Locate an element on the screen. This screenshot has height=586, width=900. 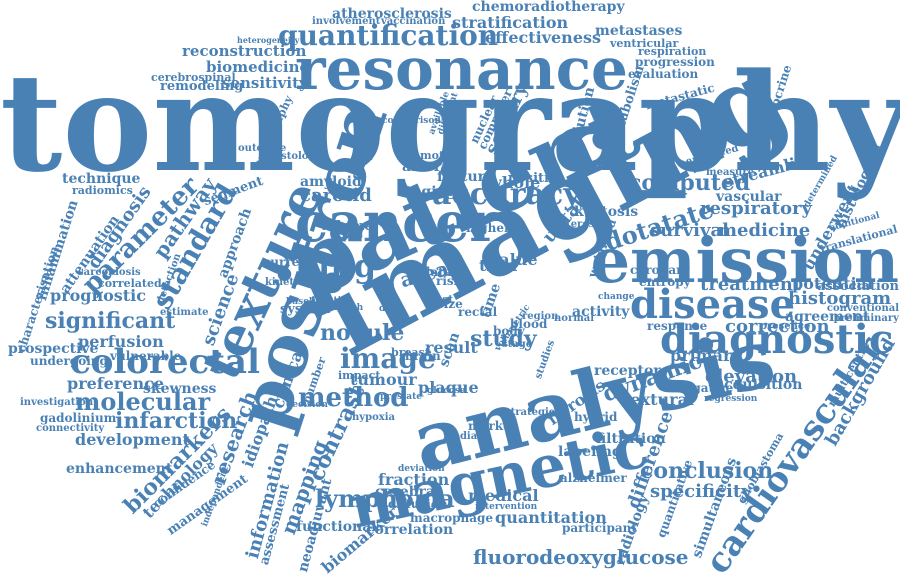
word-correlation: correlation is located at coordinates (410, 530).